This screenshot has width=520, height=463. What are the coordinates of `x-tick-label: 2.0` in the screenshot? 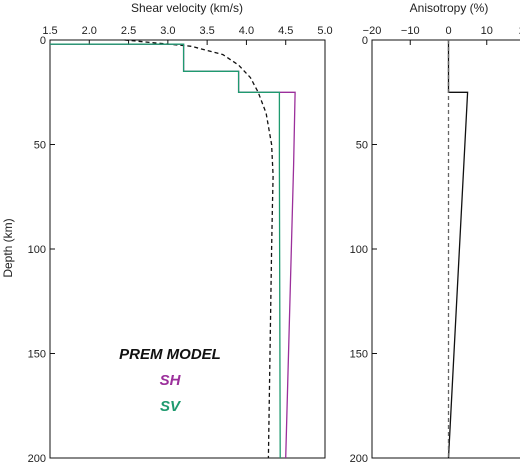 It's located at (89, 31).